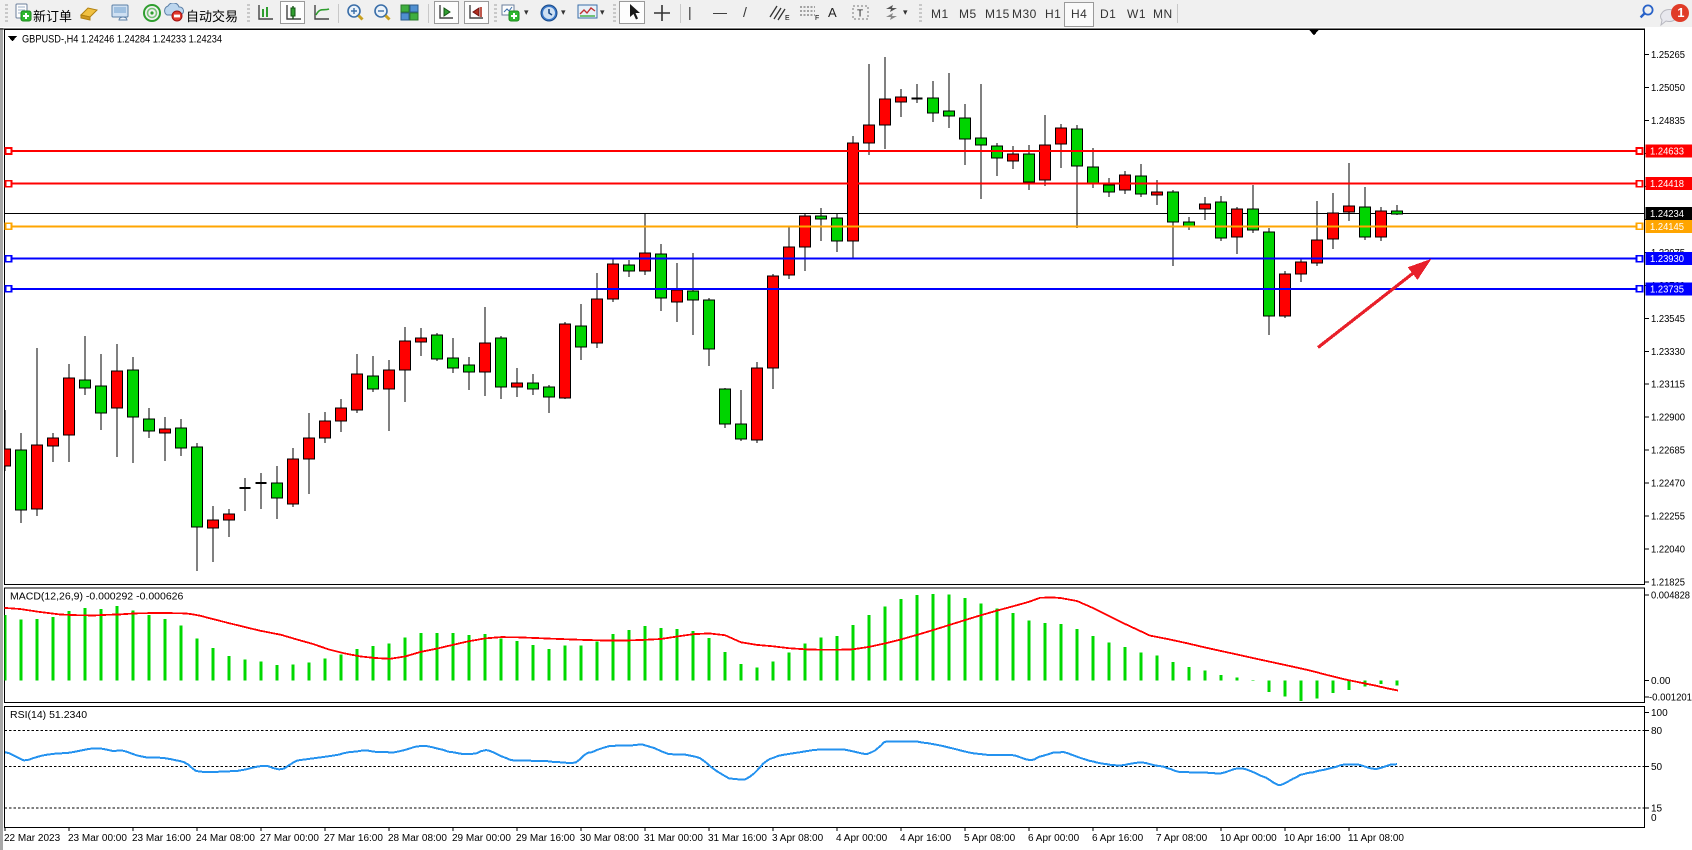 The height and width of the screenshot is (850, 1692). Describe the element at coordinates (1668, 319) in the screenshot. I see `svg-text: 1.23545` at that location.